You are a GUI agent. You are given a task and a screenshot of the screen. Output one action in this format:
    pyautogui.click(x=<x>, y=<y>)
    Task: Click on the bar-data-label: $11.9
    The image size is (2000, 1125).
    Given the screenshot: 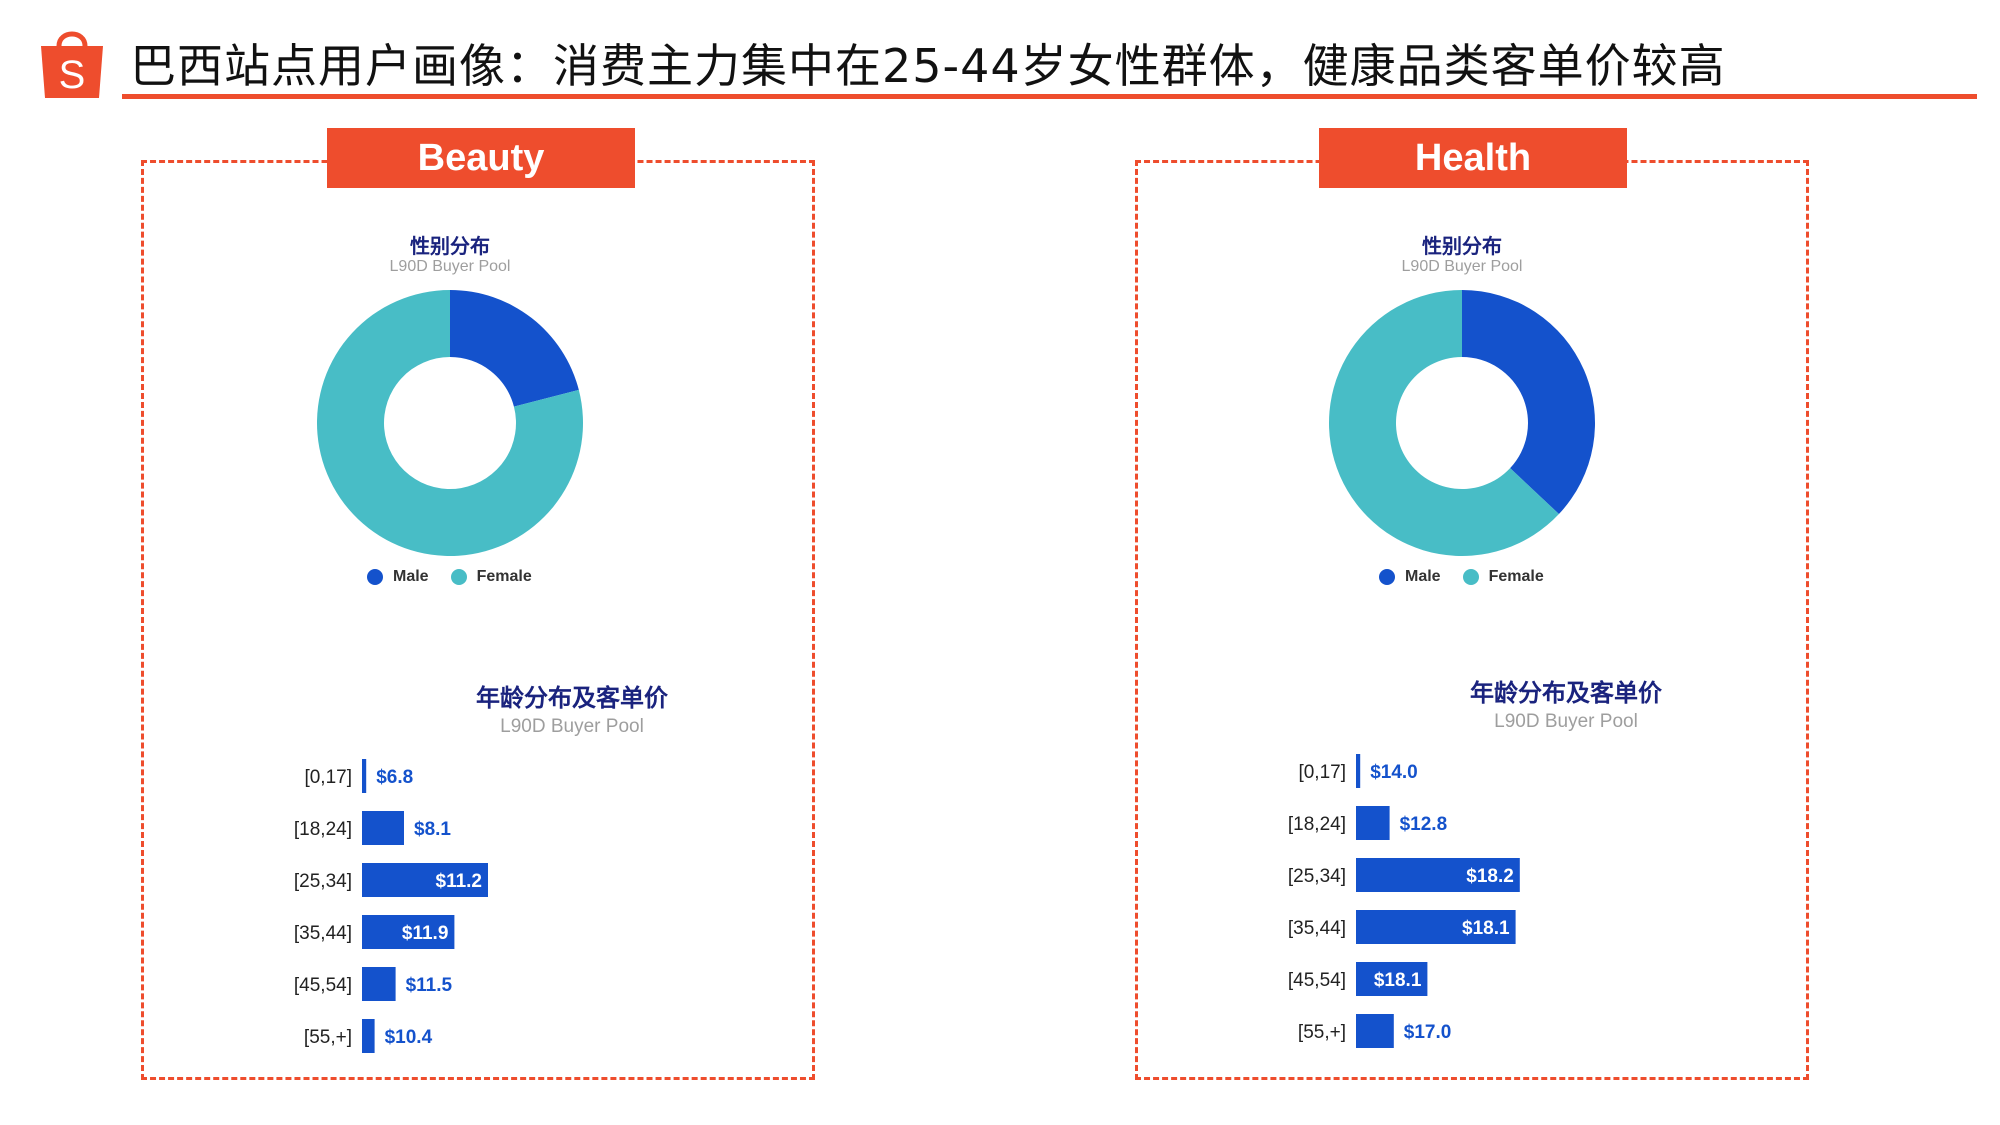 What is the action you would take?
    pyautogui.click(x=425, y=933)
    